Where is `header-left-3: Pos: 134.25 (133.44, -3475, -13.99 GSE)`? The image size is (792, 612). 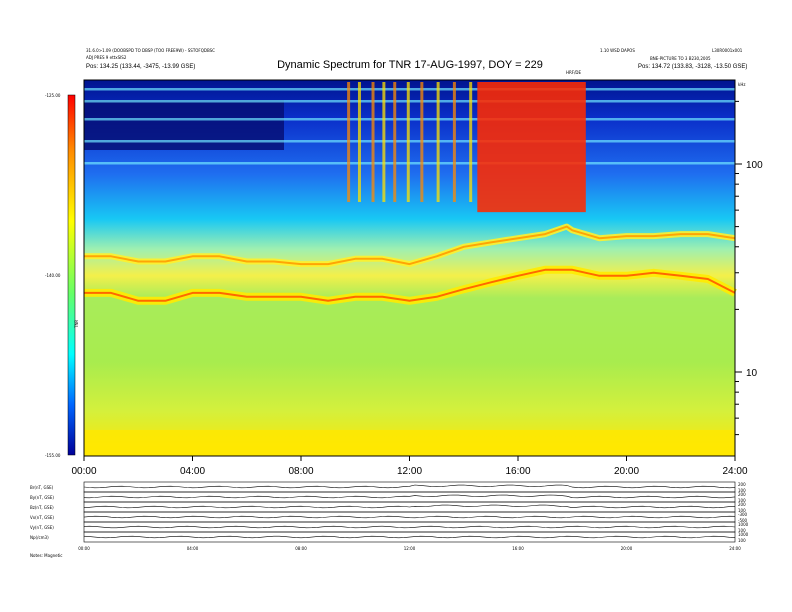
header-left-3: Pos: 134.25 (133.44, -3475, -13.99 GSE) is located at coordinates (140, 67).